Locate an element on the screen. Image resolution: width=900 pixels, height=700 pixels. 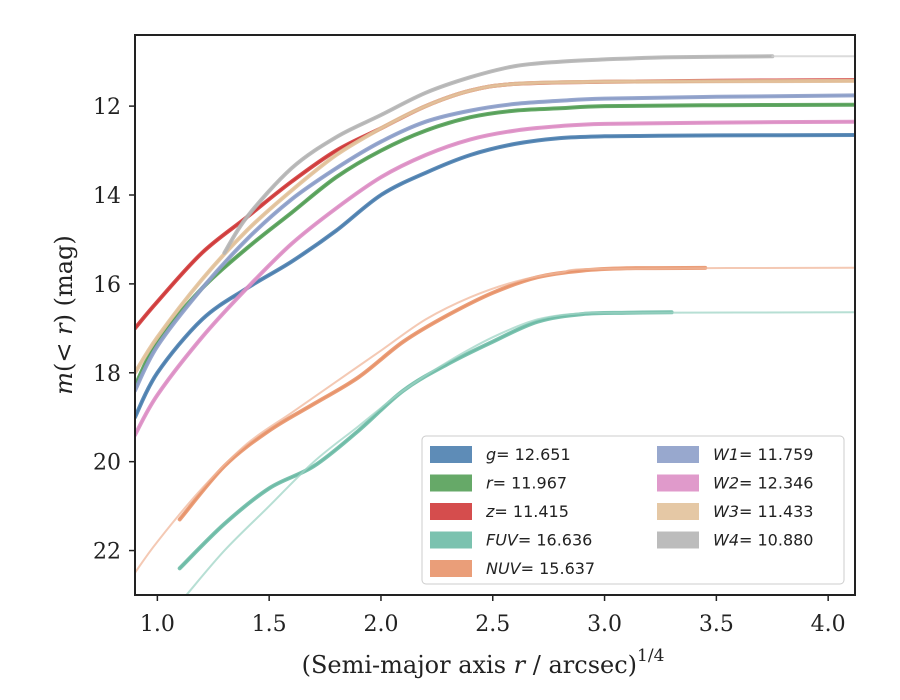
legend-label-z: z= 11.415 is located at coordinates (527, 511).